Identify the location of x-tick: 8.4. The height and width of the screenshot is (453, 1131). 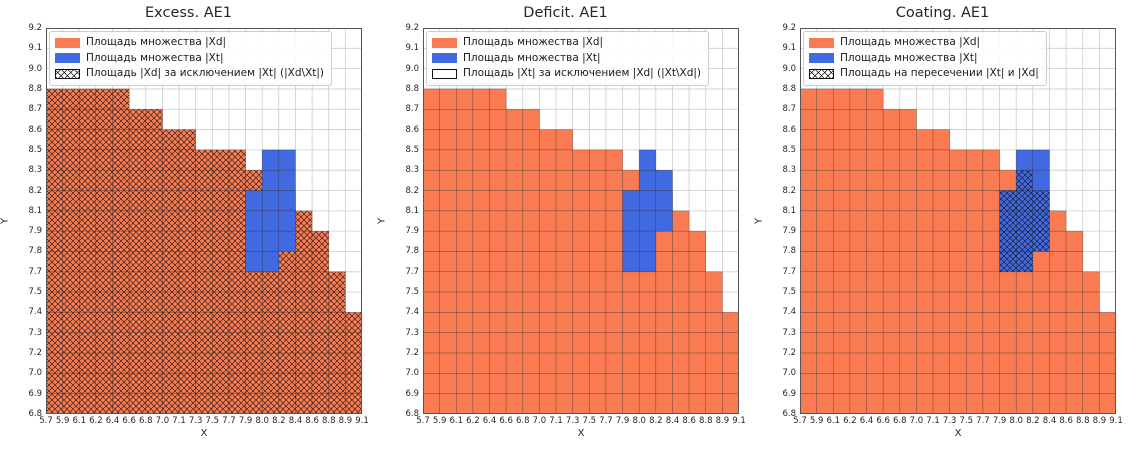
(295, 421).